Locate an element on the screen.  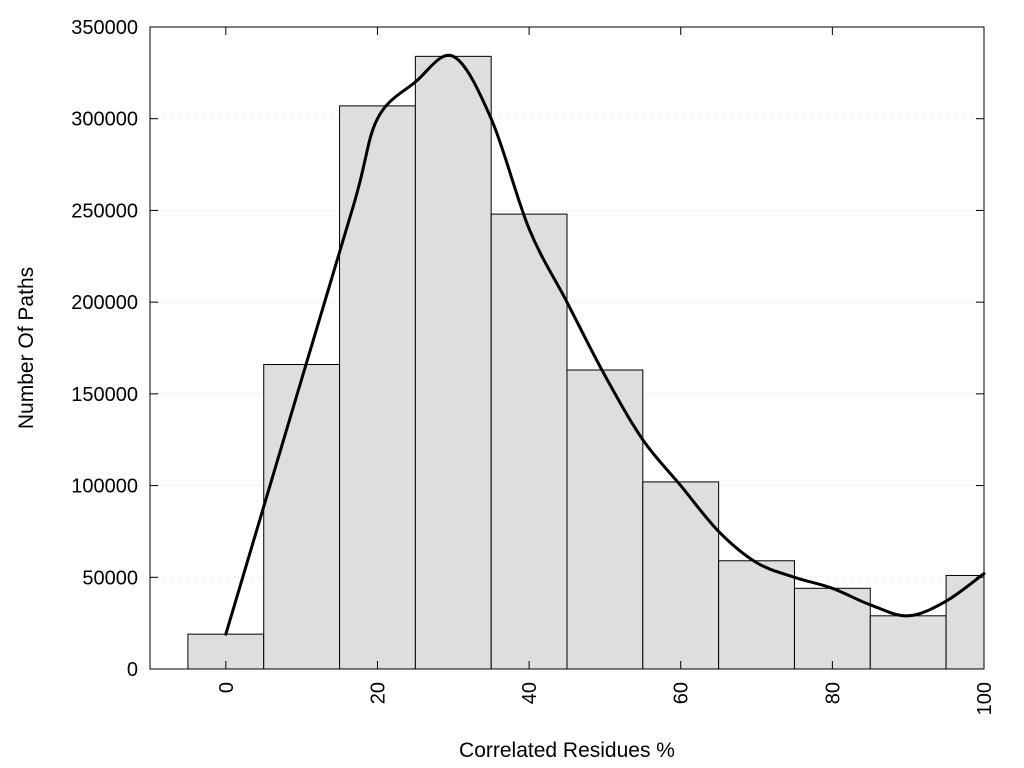
x-tick-label: 80 is located at coordinates (833, 693).